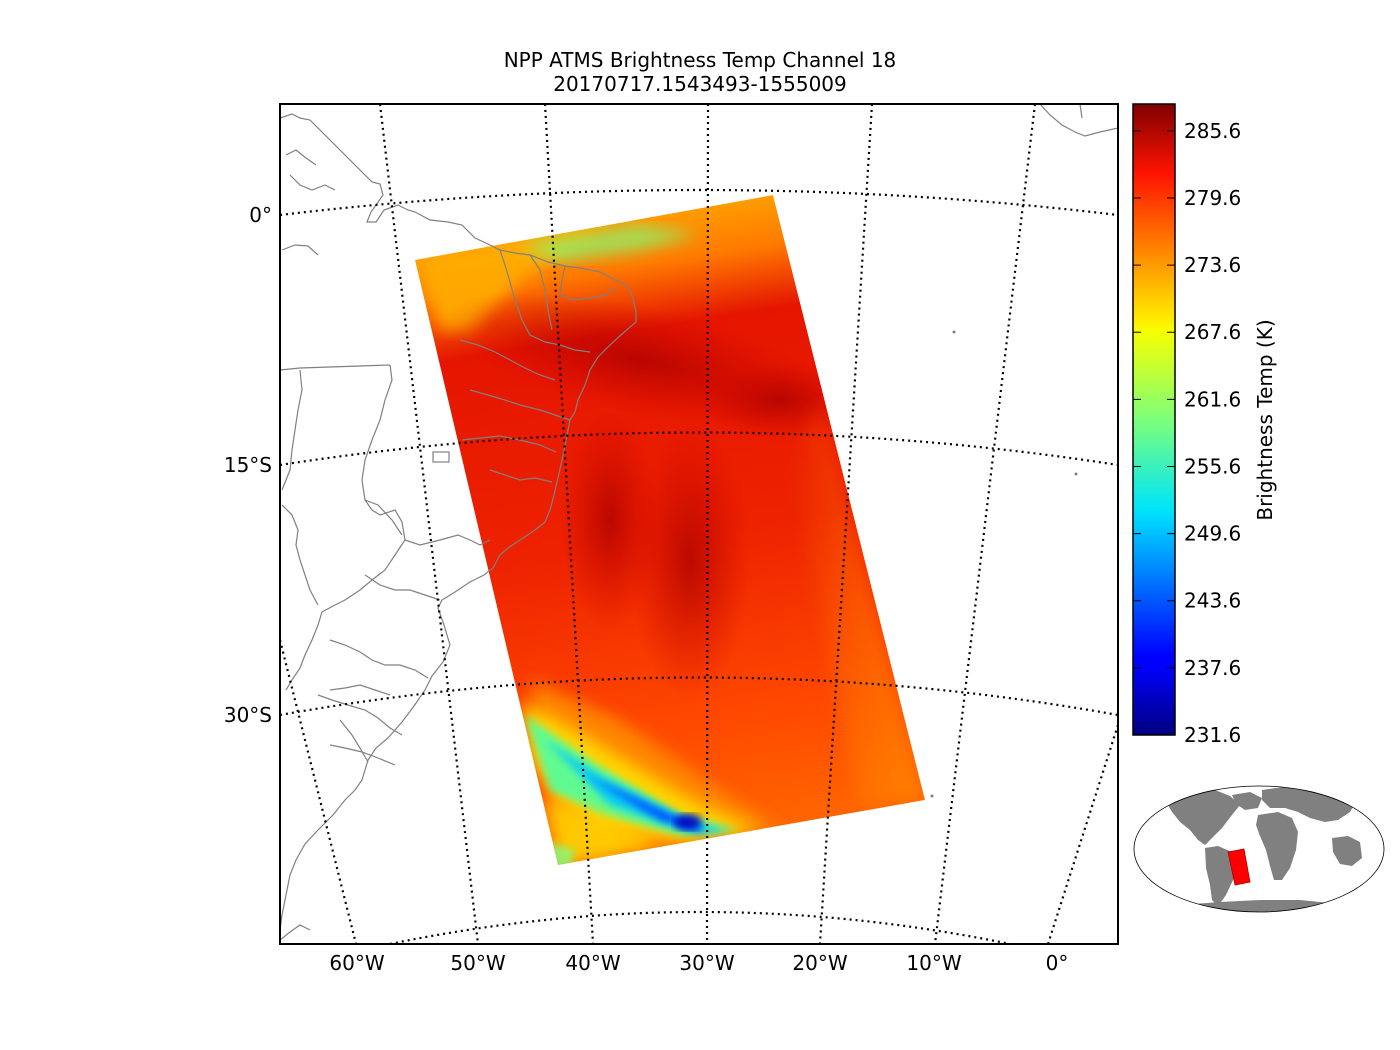 Image resolution: width=1400 pixels, height=1050 pixels. What do you see at coordinates (846, 524) in the screenshot?
I see `meridian-20w` at bounding box center [846, 524].